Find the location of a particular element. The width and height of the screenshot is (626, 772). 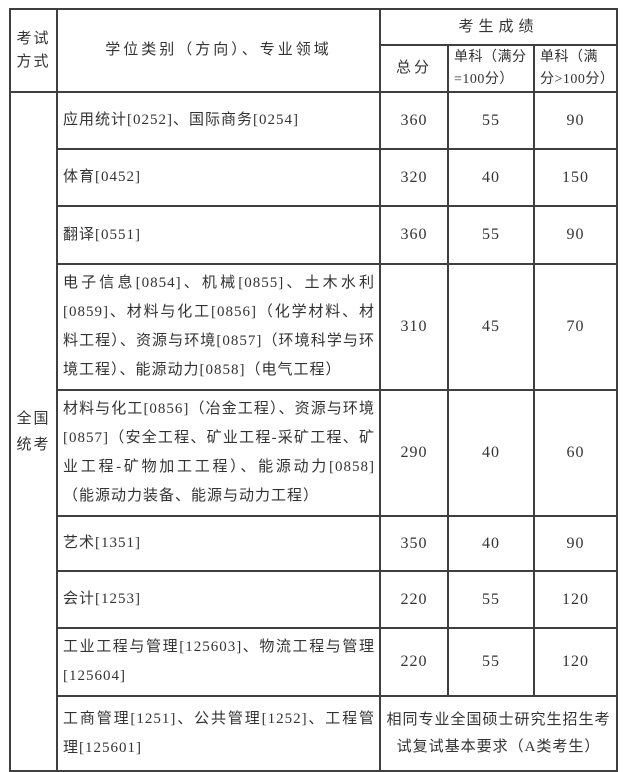

header-row-1: 考试 方式 学位类别（方向）、专业领域 考生成绩 is located at coordinates (314, 50).